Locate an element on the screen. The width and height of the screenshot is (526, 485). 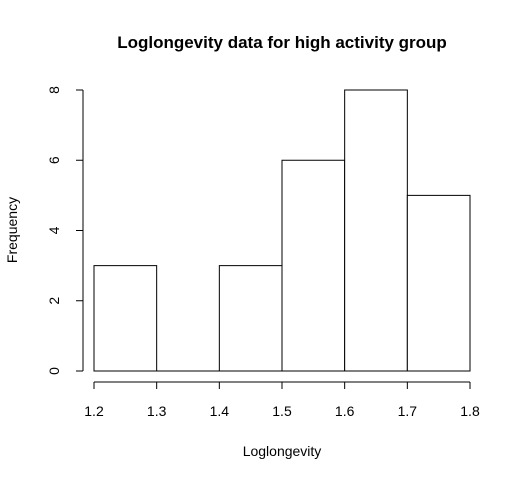
x-tick-label: 1.3 is located at coordinates (157, 411).